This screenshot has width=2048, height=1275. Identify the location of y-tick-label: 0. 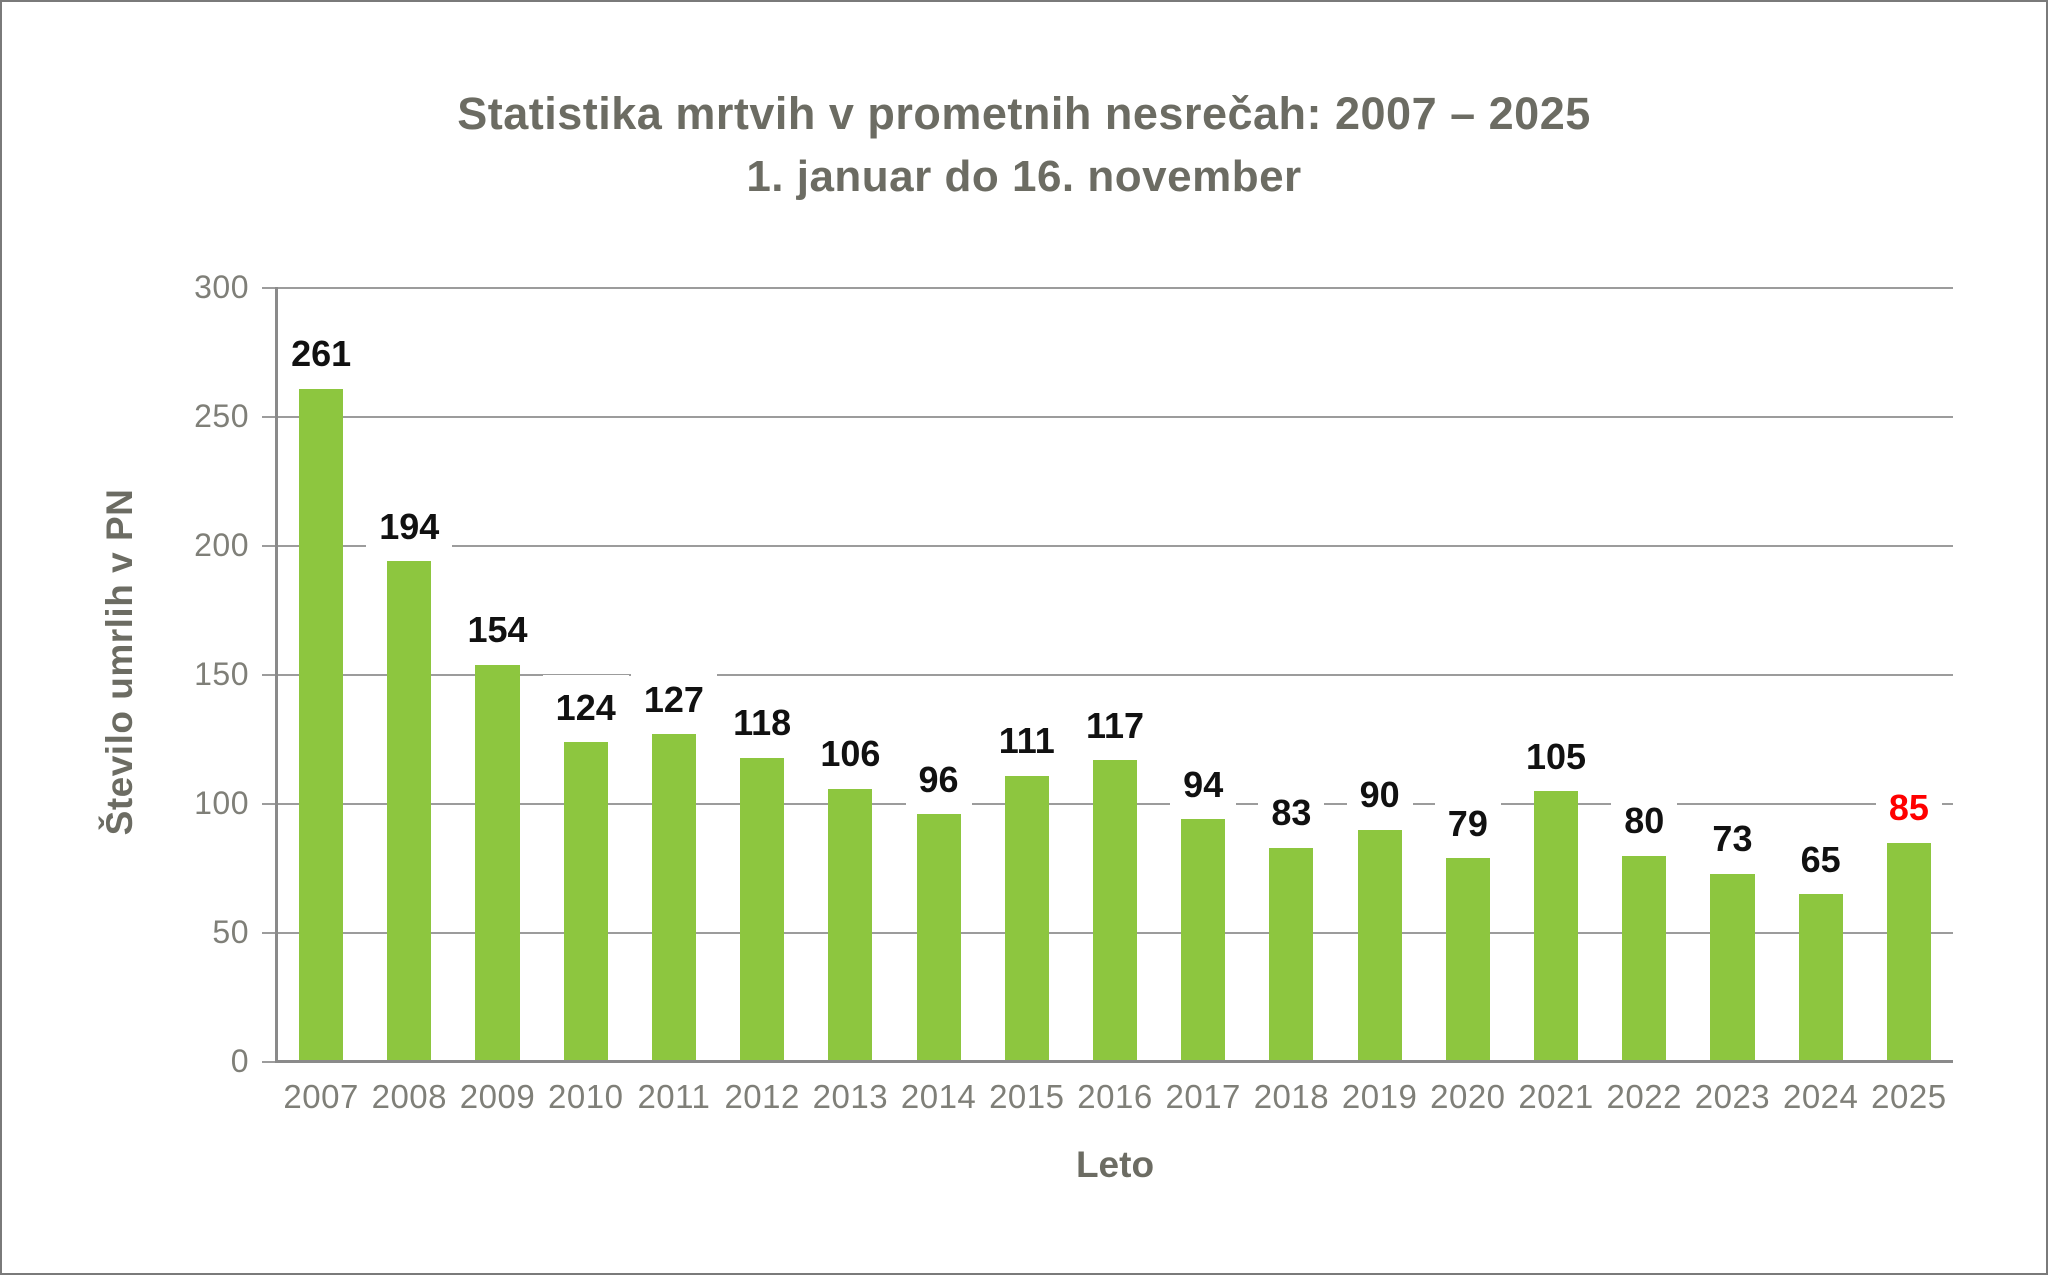
(239, 1060).